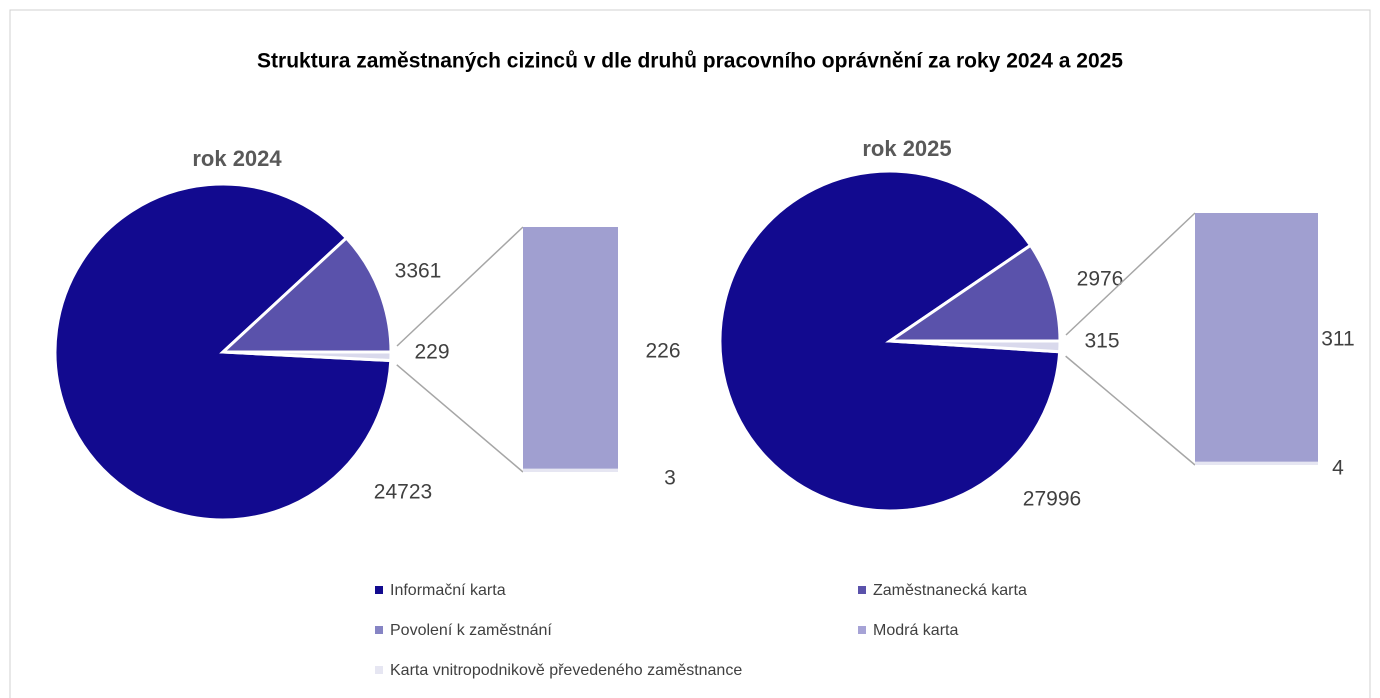 The height and width of the screenshot is (698, 1380). I want to click on pie-title: rok 2025, so click(906, 148).